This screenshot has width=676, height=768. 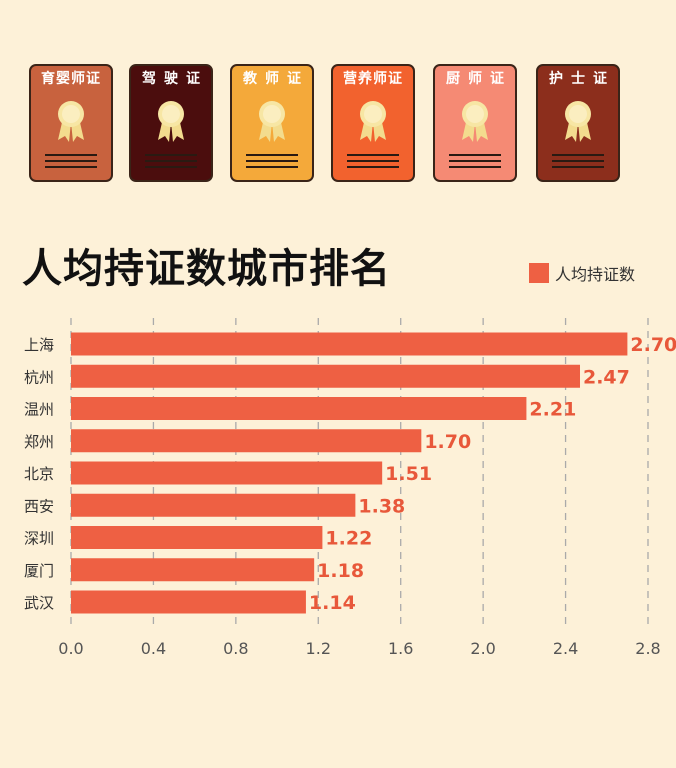 I want to click on data-label: 2.47, so click(x=606, y=377).